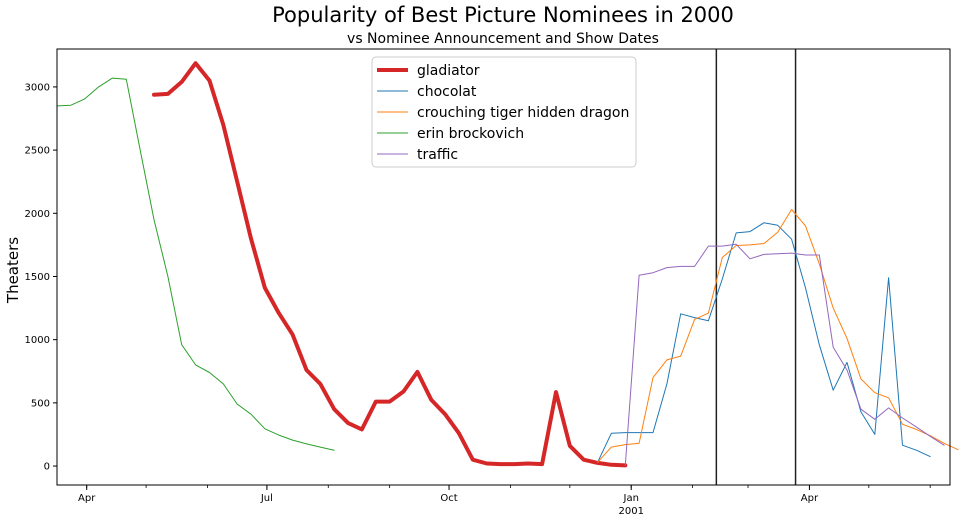 The width and height of the screenshot is (960, 521). I want to click on legend-label-gladiator: gladiator, so click(448, 71).